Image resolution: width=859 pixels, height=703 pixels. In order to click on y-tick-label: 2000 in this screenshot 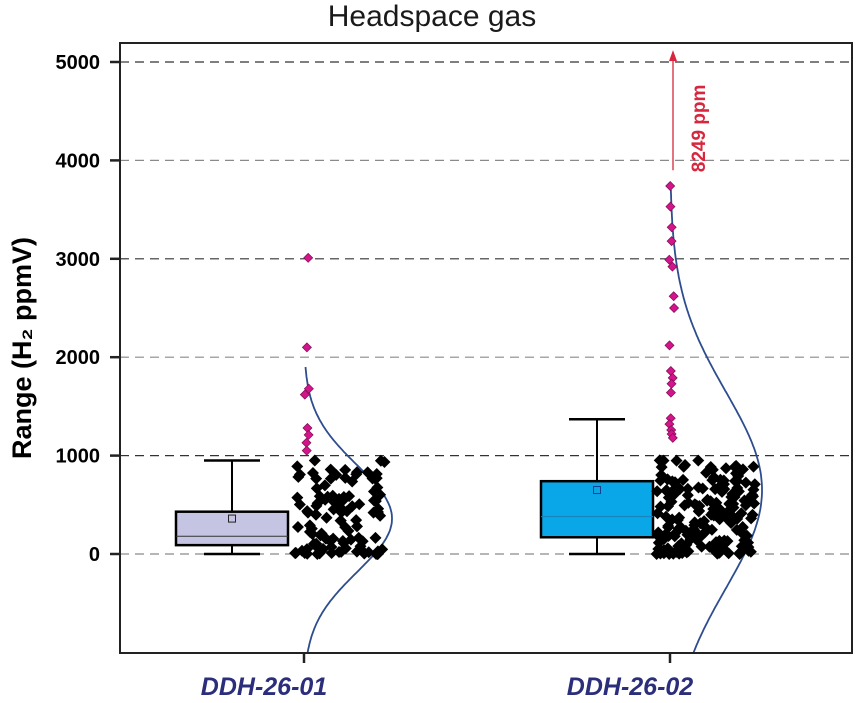, I will do `click(78, 358)`.